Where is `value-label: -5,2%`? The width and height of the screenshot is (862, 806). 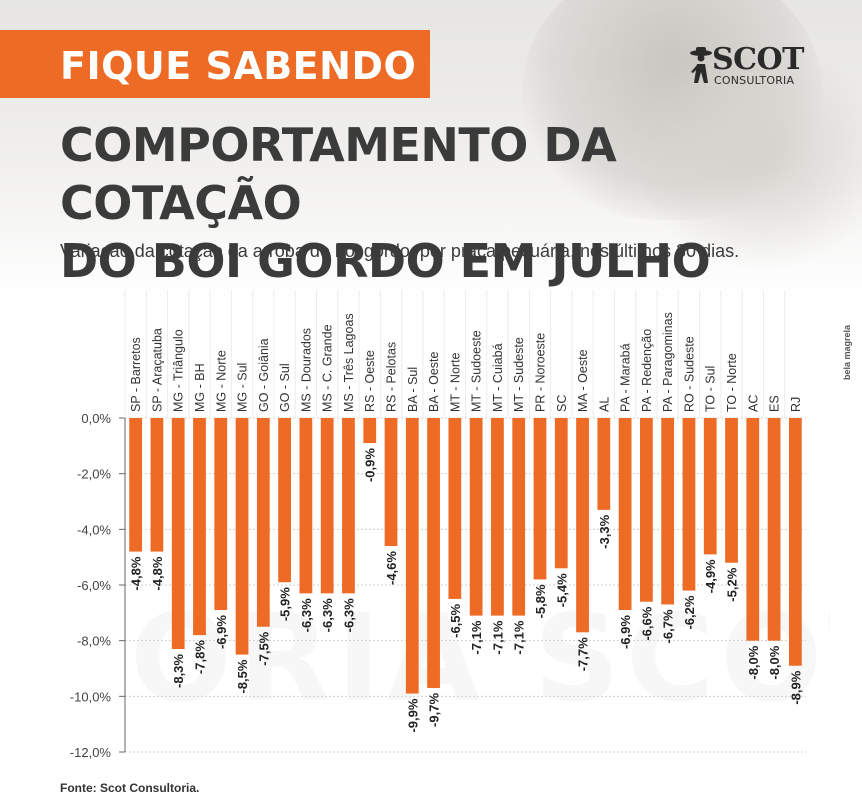 value-label: -5,2% is located at coordinates (732, 584).